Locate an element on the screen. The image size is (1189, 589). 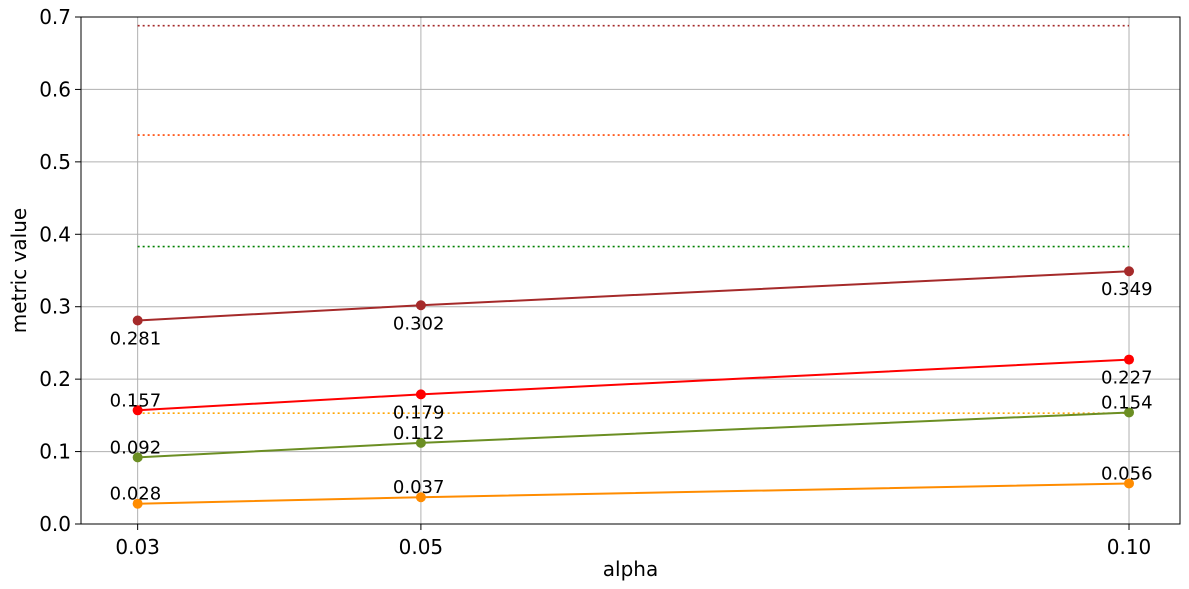
y-tick-label: 0.7 is located at coordinates (55, 17).